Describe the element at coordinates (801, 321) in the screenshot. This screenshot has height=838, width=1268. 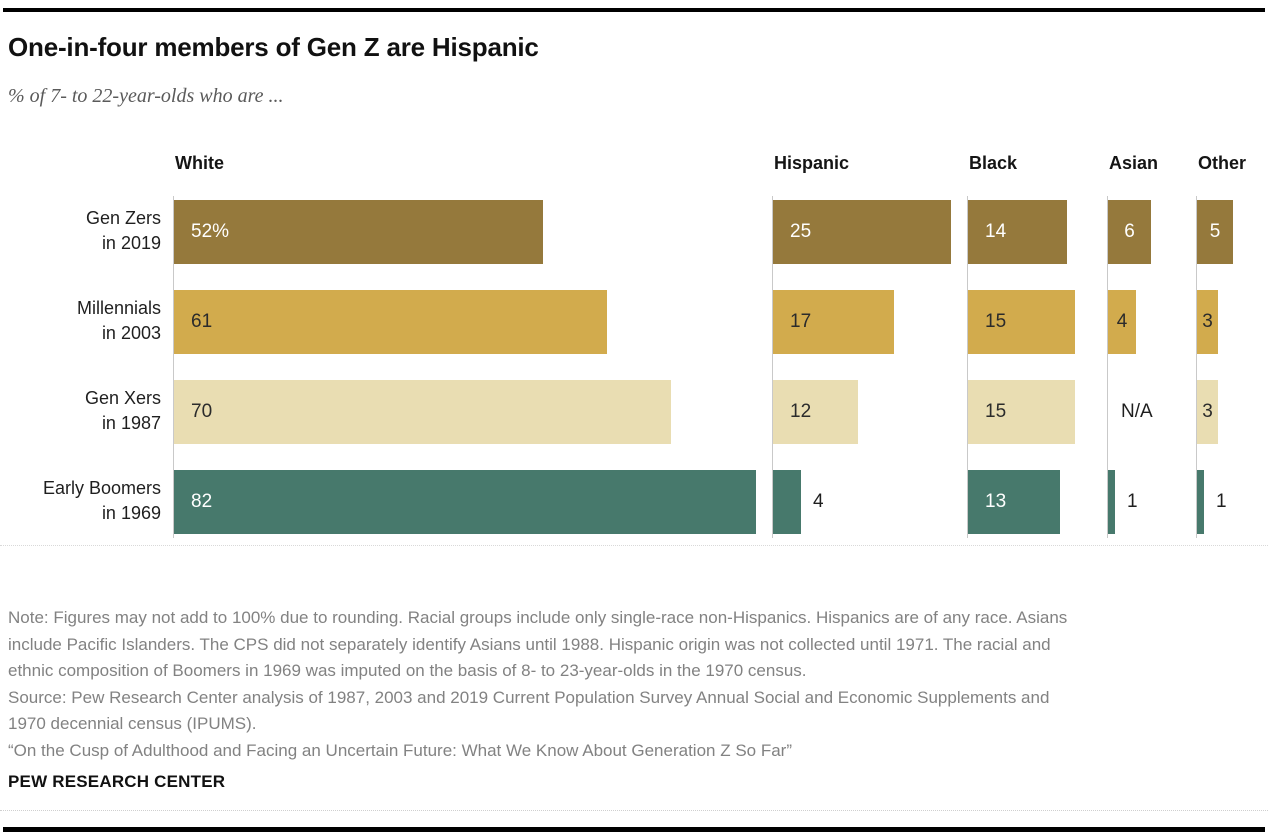
I see `value-label-hispanic-millennials-in-2003: 17` at that location.